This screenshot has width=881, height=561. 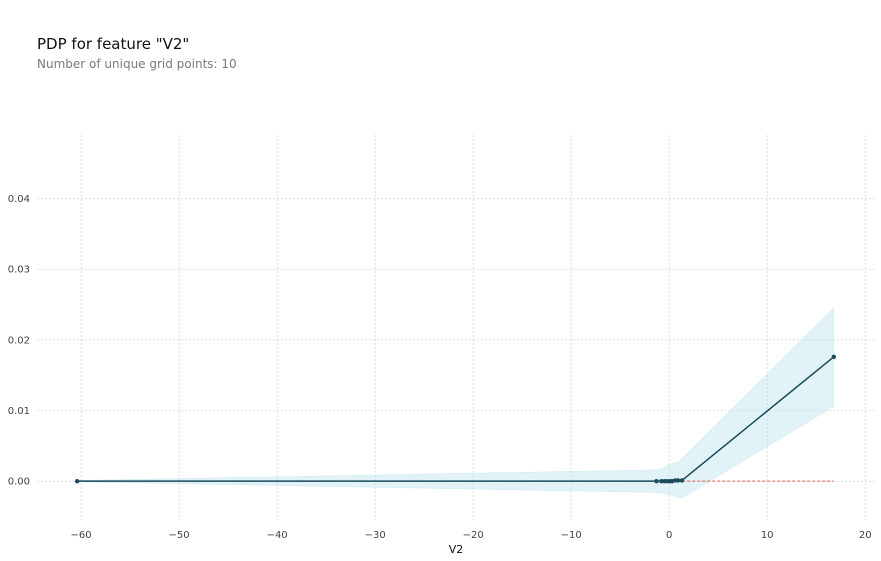 What do you see at coordinates (19, 482) in the screenshot?
I see `y-tick-label: 0.00` at bounding box center [19, 482].